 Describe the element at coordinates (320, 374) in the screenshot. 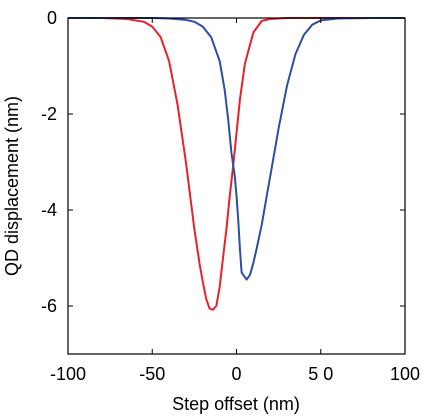

I see `x-tick-label: 5 0` at that location.